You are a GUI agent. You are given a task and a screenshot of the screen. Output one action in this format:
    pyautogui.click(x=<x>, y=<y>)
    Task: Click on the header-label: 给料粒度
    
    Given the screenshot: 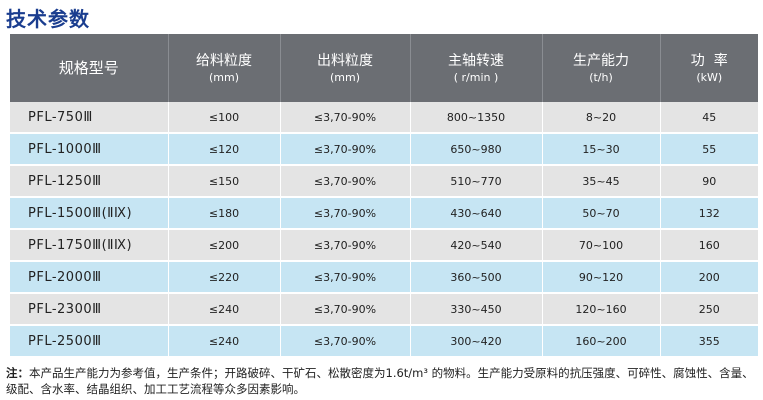 What is the action you would take?
    pyautogui.click(x=224, y=60)
    